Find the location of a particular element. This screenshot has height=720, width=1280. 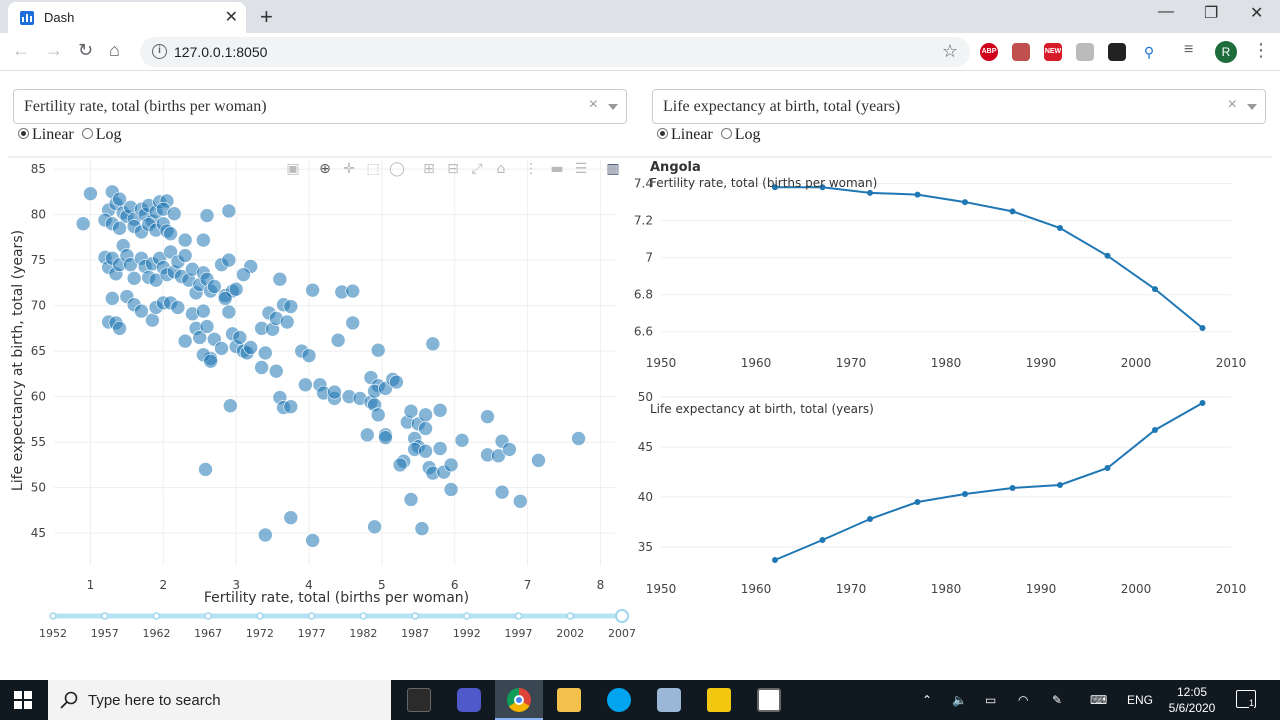

hover-compare-icon: ☰ is located at coordinates (581, 169).